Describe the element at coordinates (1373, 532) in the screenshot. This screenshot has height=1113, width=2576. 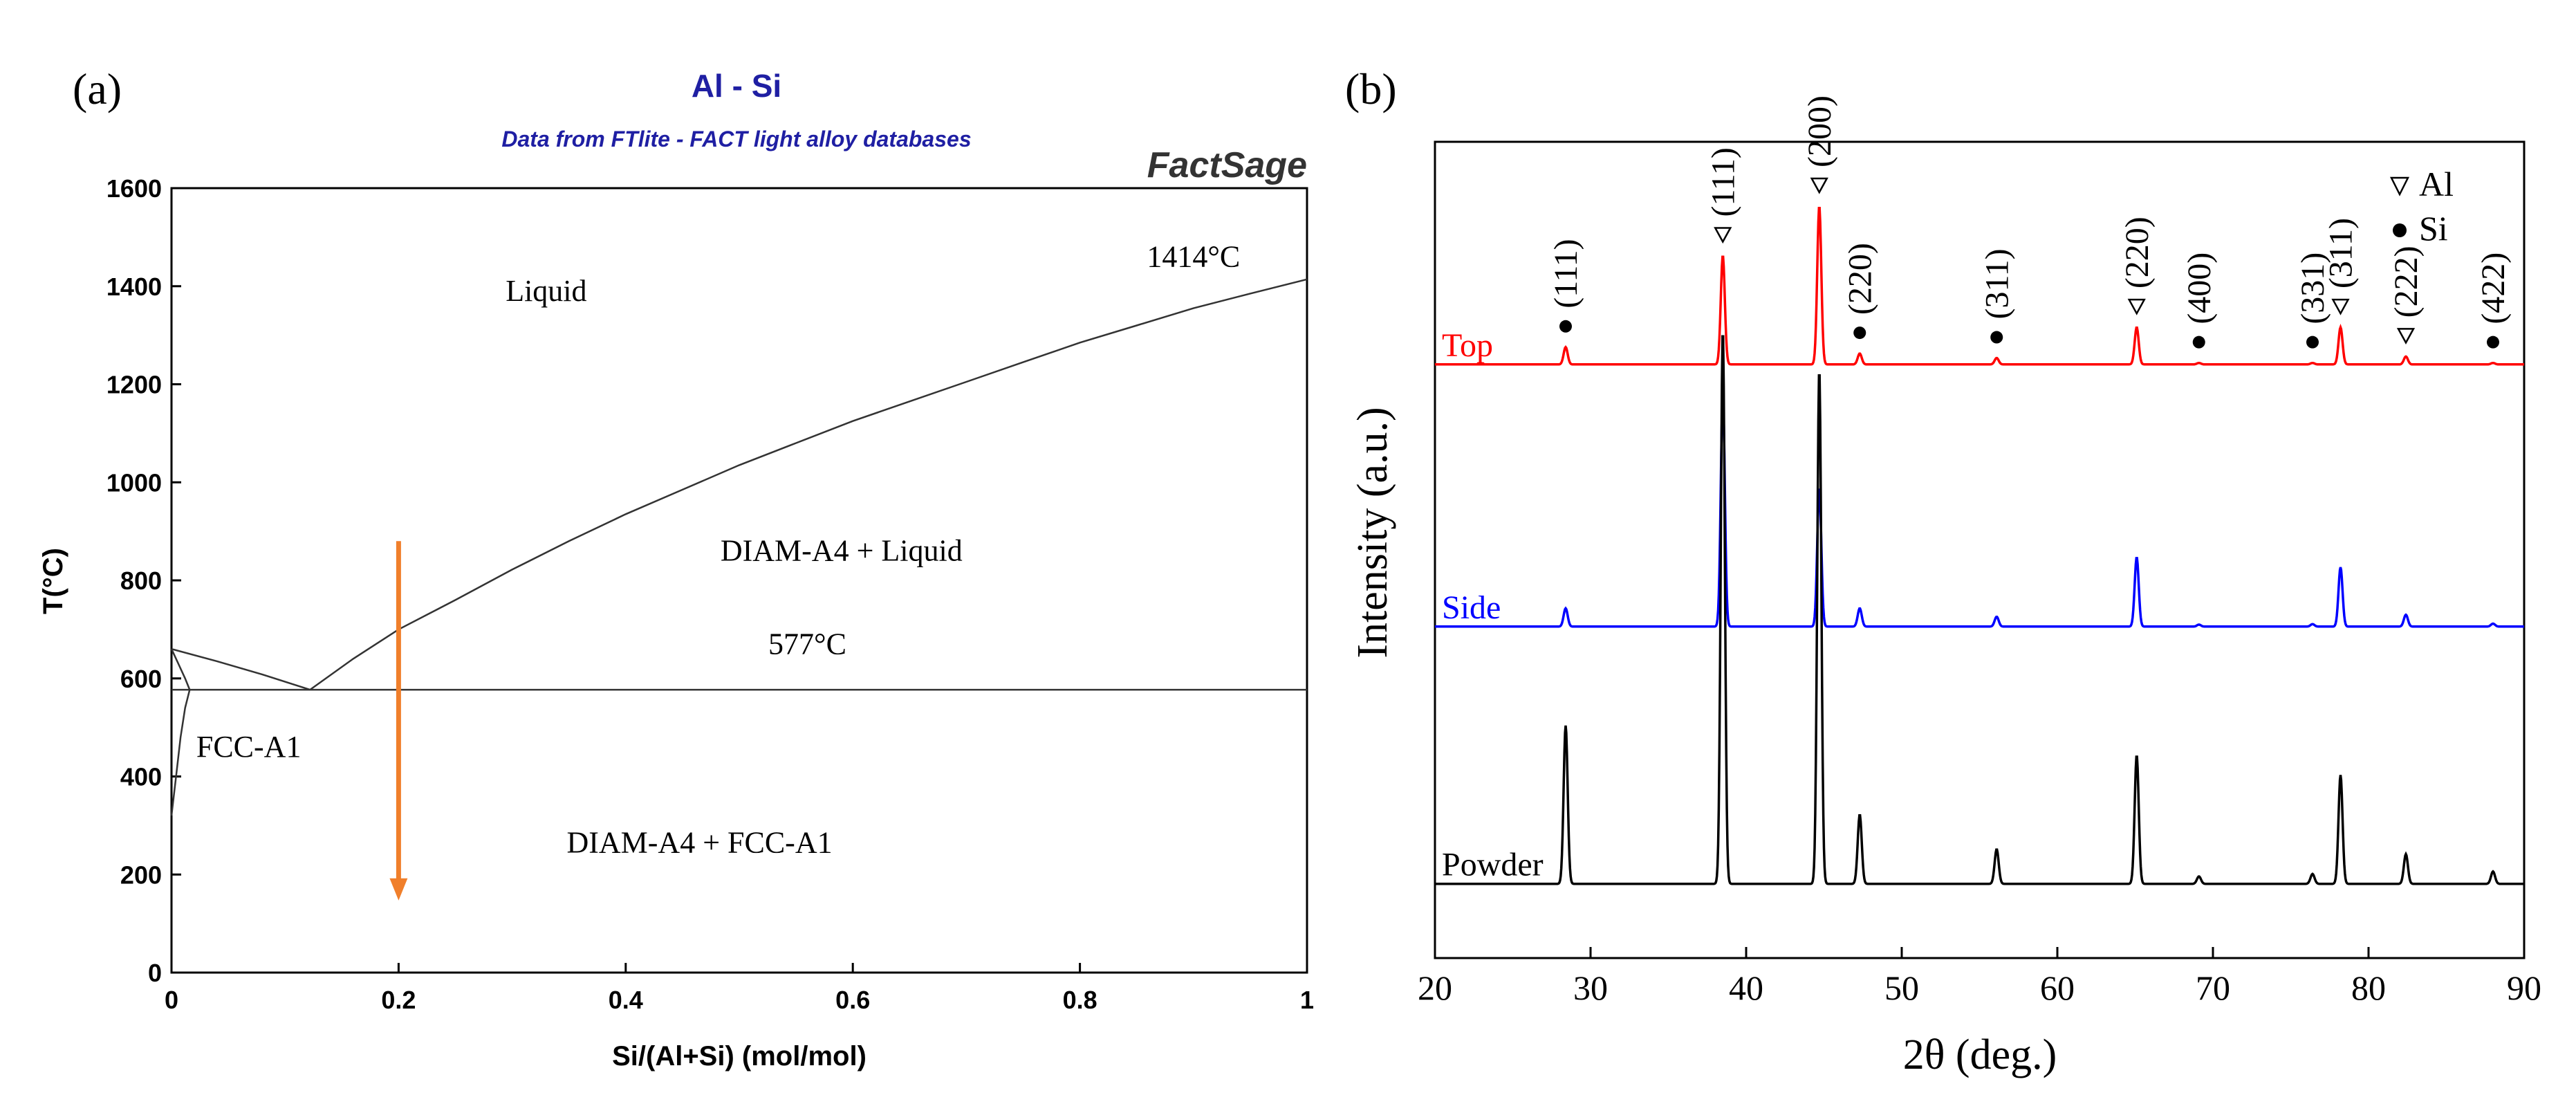
I see `panel-b-ylabel: Intensity (a.u.)` at that location.